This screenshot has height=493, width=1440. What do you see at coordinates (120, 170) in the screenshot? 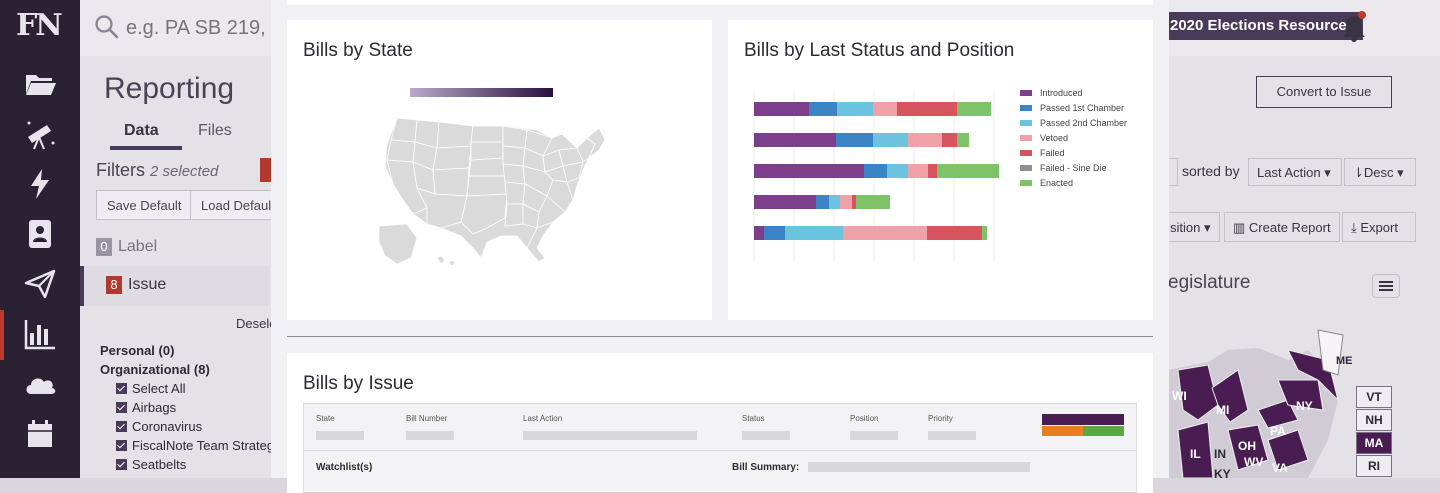
I see `filters-title: Filters` at bounding box center [120, 170].